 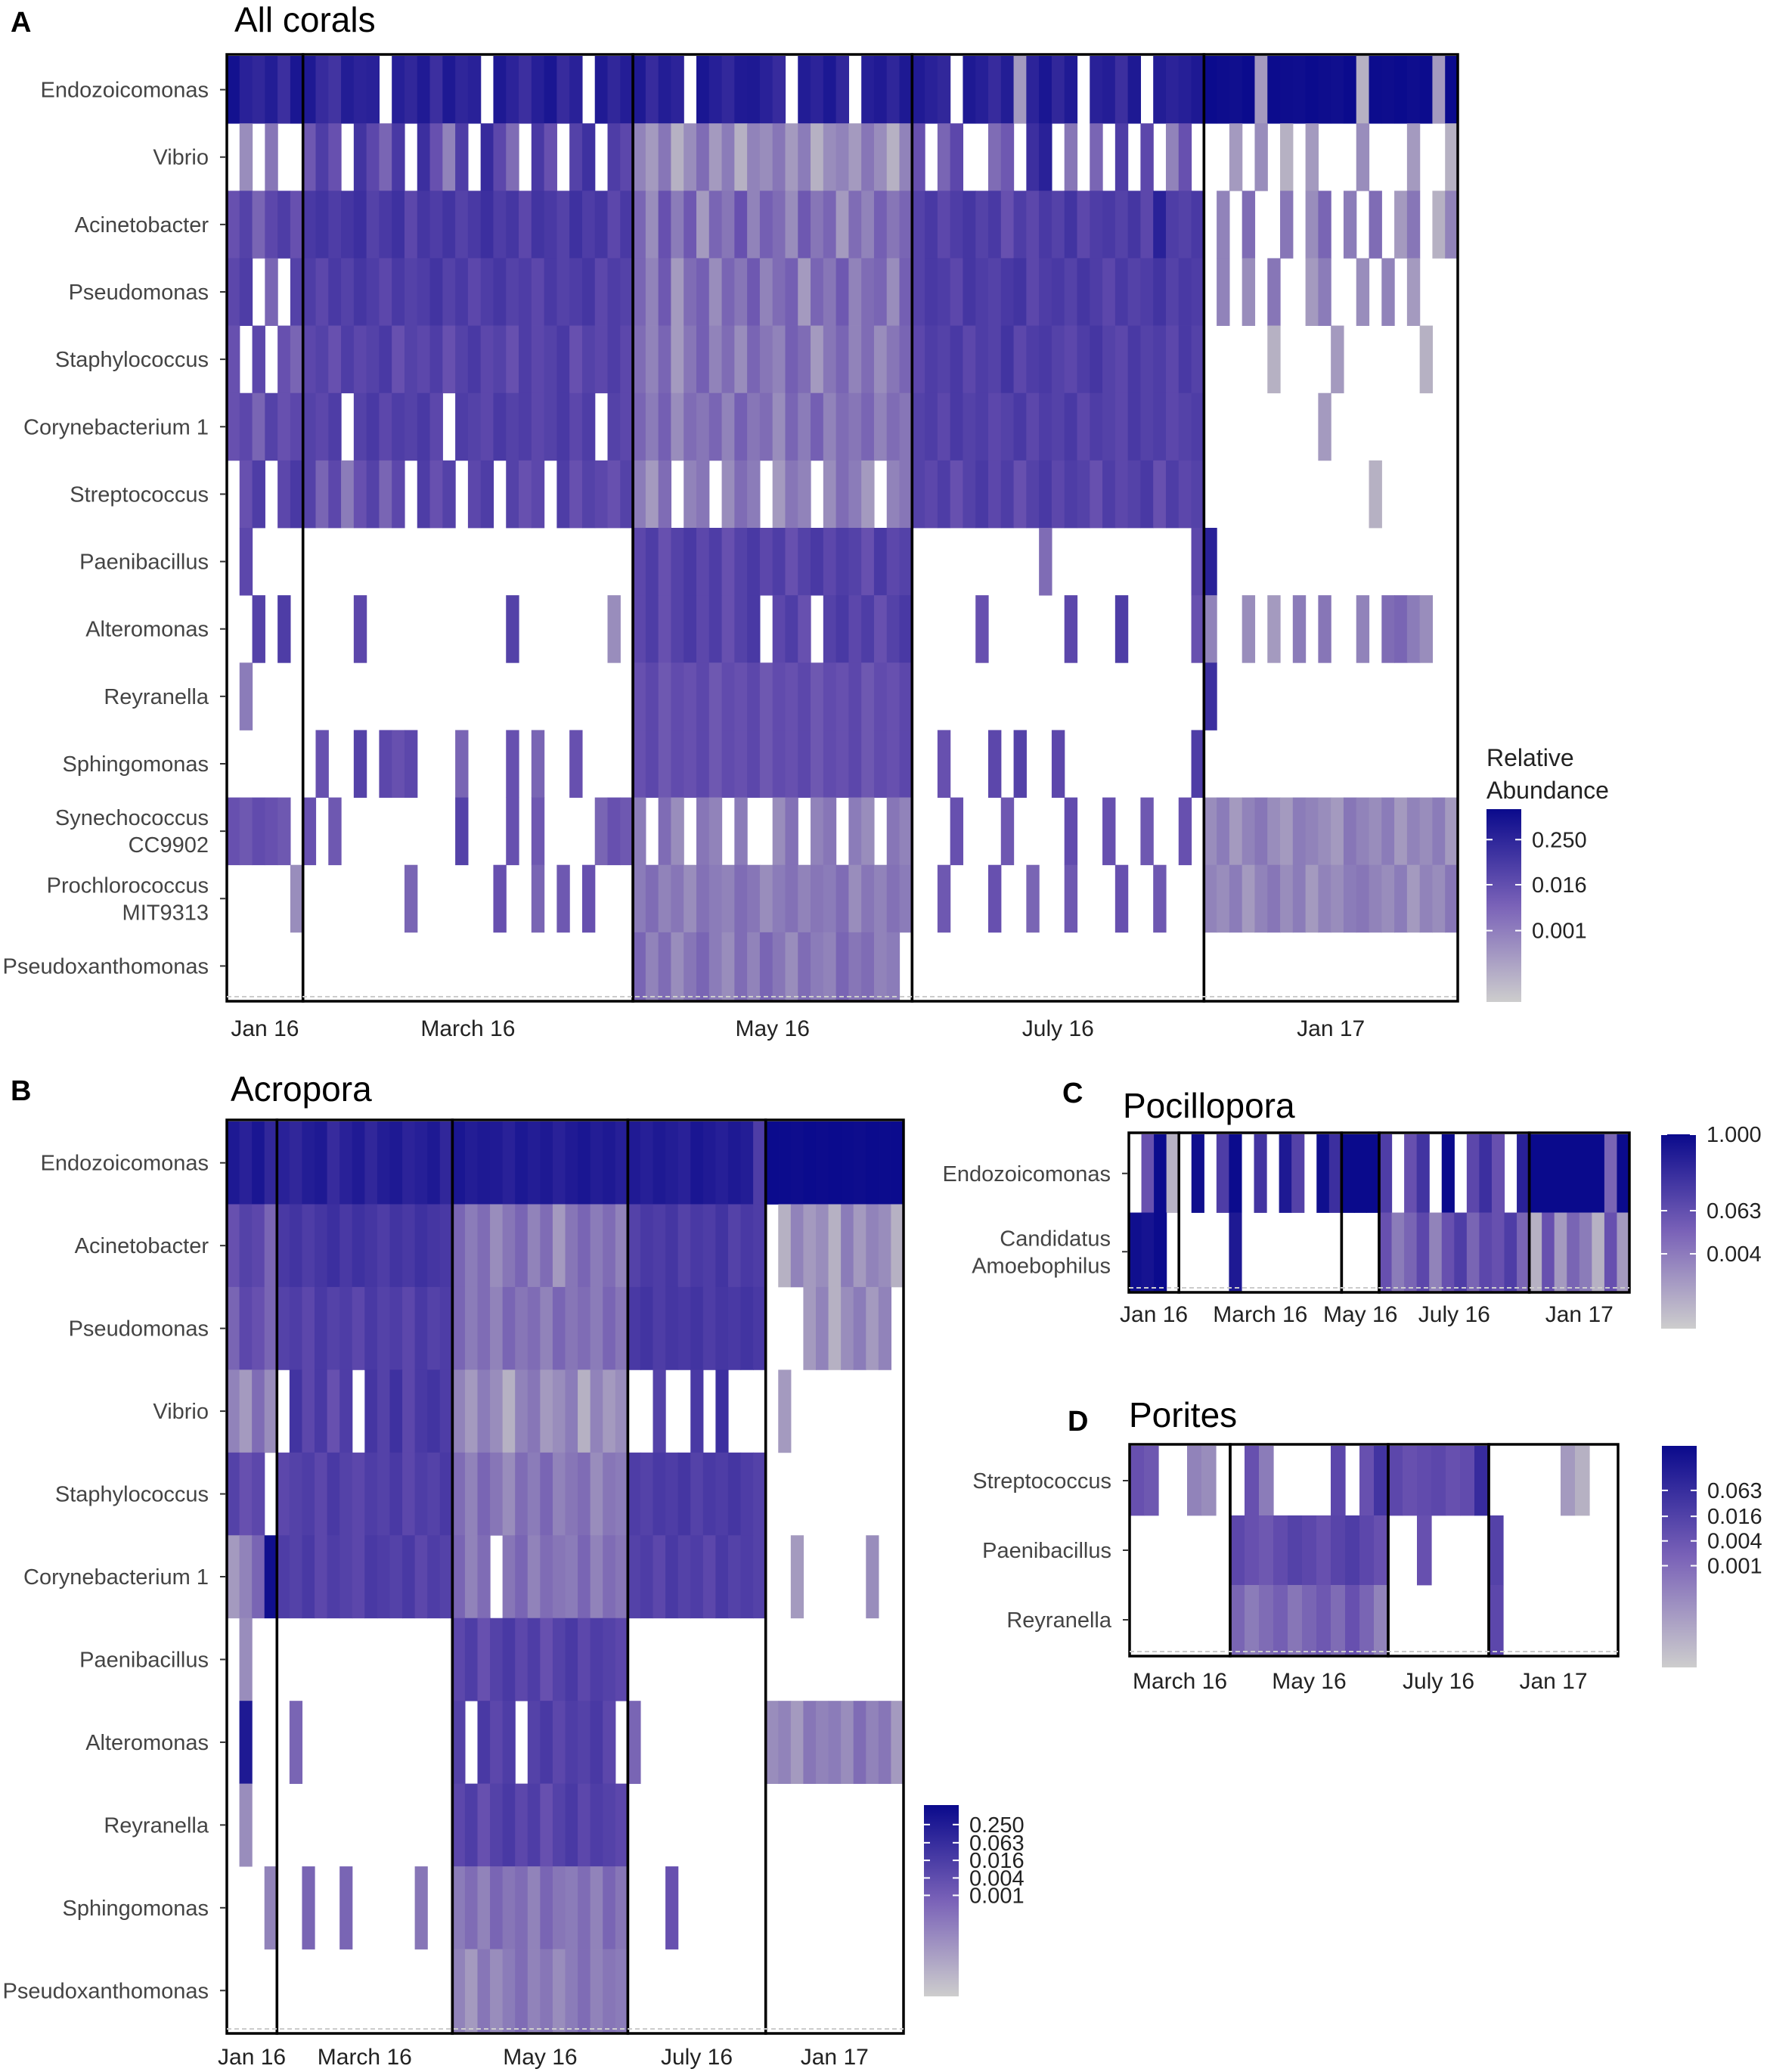 What do you see at coordinates (181, 158) in the screenshot?
I see `row-label: Vibrio` at bounding box center [181, 158].